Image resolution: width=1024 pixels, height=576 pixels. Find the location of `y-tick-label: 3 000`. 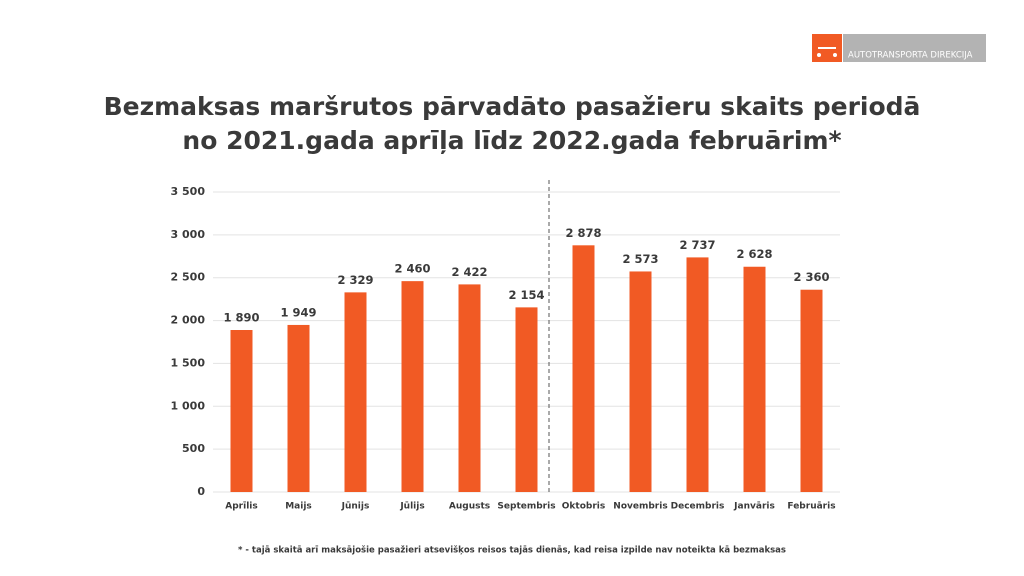

y-tick-label: 3 000 is located at coordinates (188, 234).